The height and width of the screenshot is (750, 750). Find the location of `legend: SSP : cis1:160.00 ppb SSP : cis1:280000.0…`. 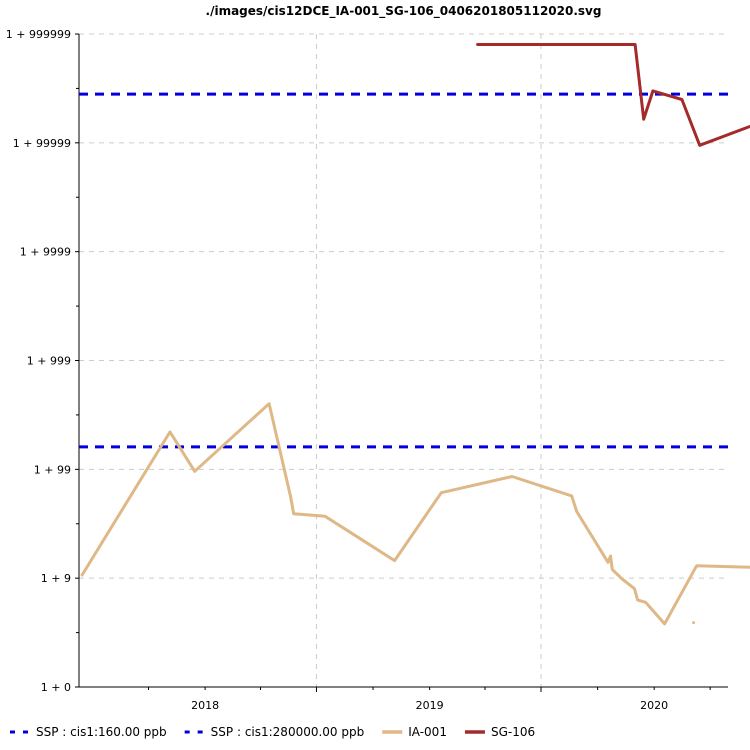

legend: SSP : cis1:160.00 ppb SSP : cis1:280000.0… is located at coordinates (272, 732).